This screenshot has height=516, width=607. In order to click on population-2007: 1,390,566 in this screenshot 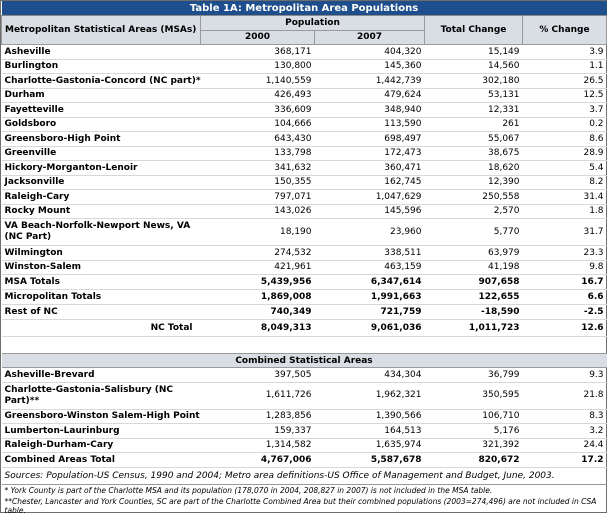, I will do `click(369, 416)`.